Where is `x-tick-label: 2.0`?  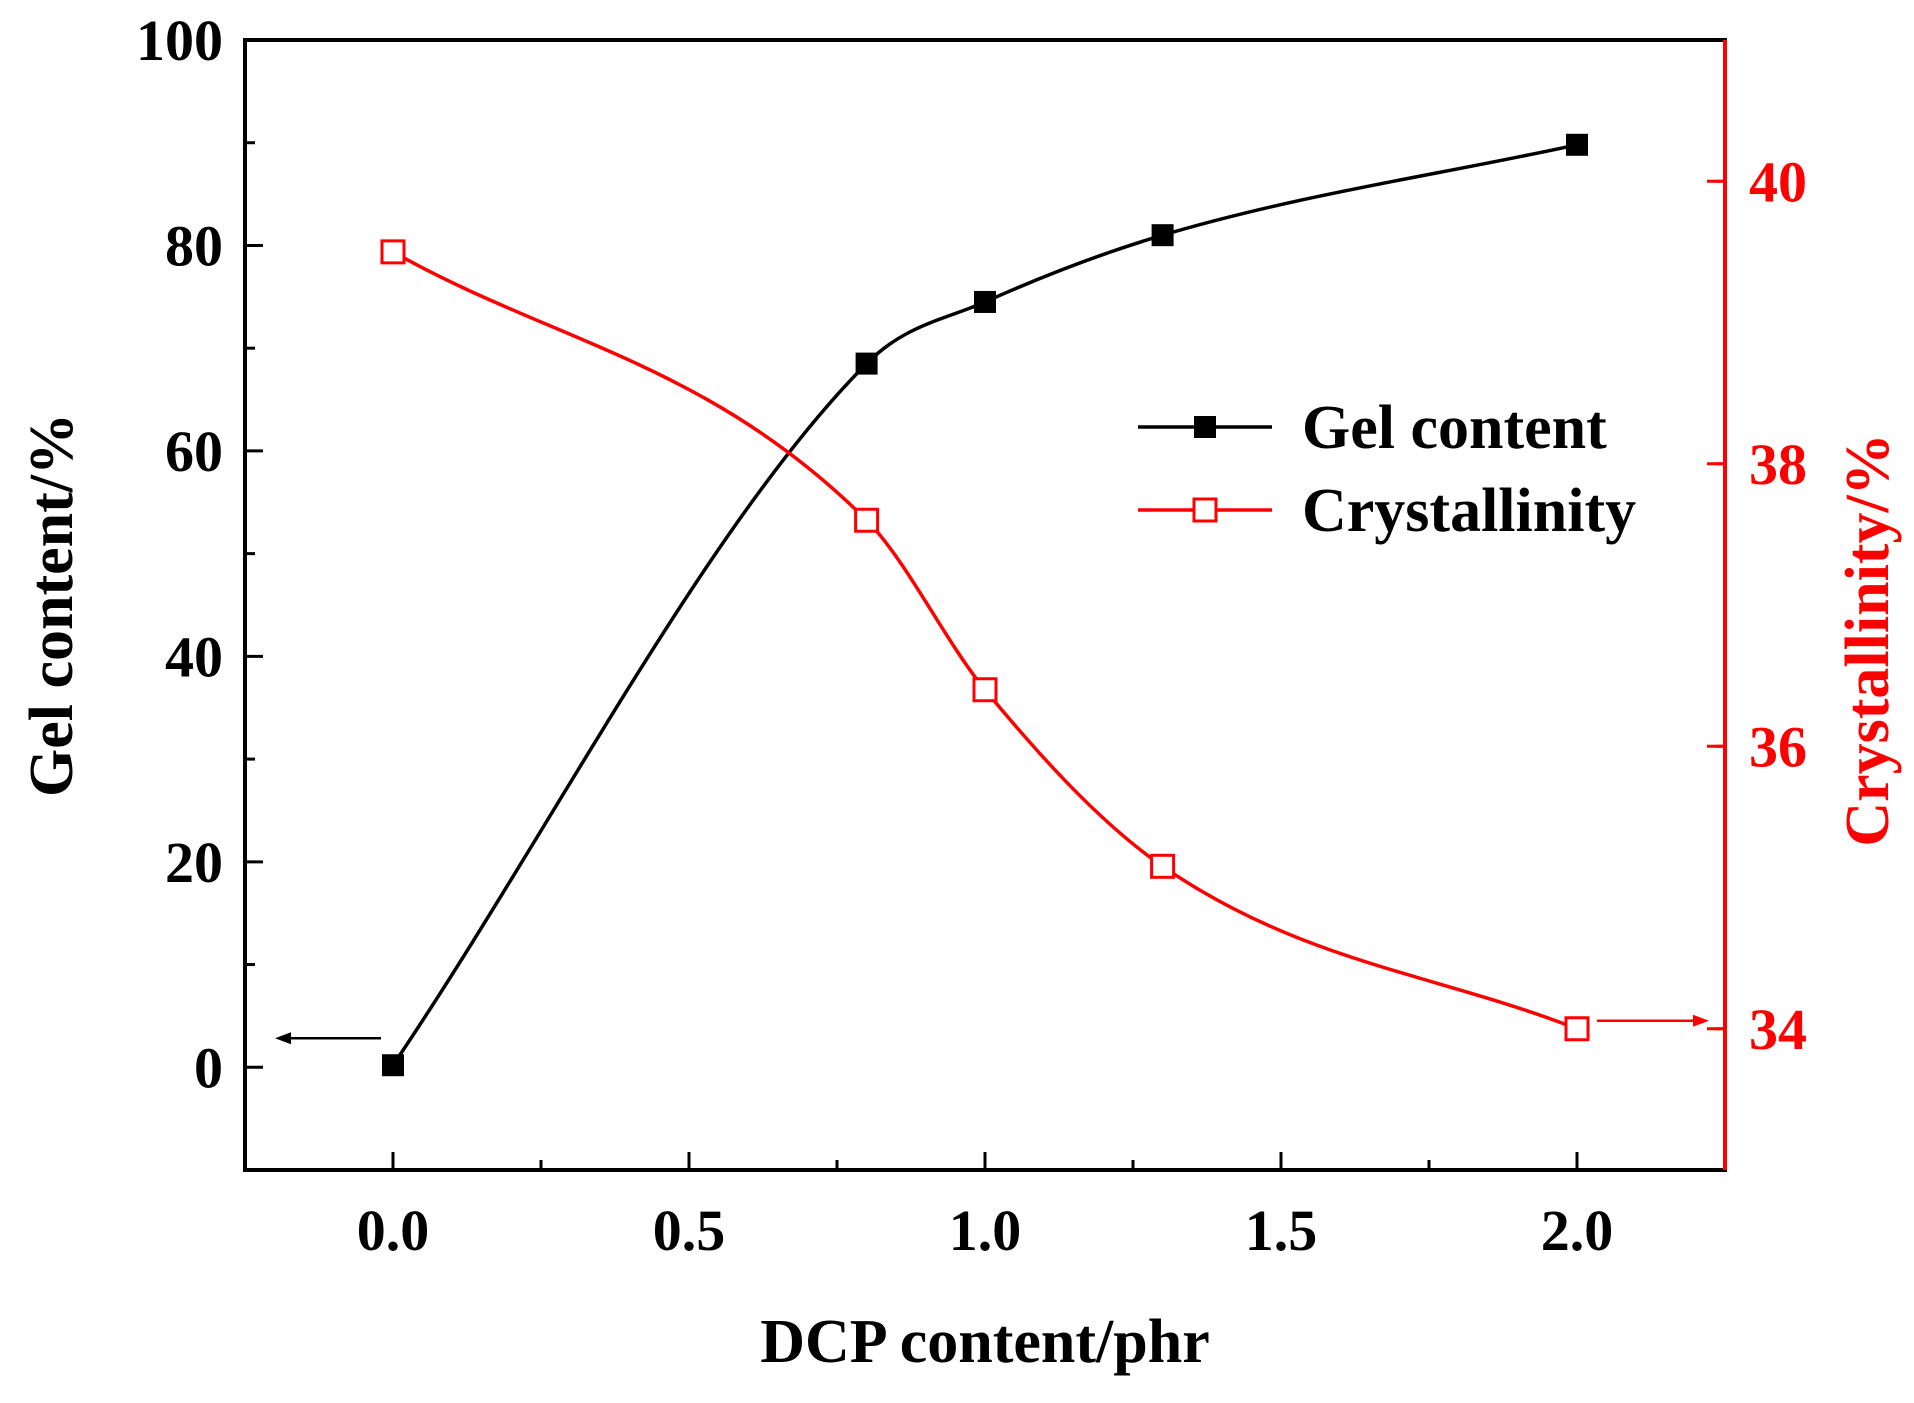 x-tick-label: 2.0 is located at coordinates (1577, 1230).